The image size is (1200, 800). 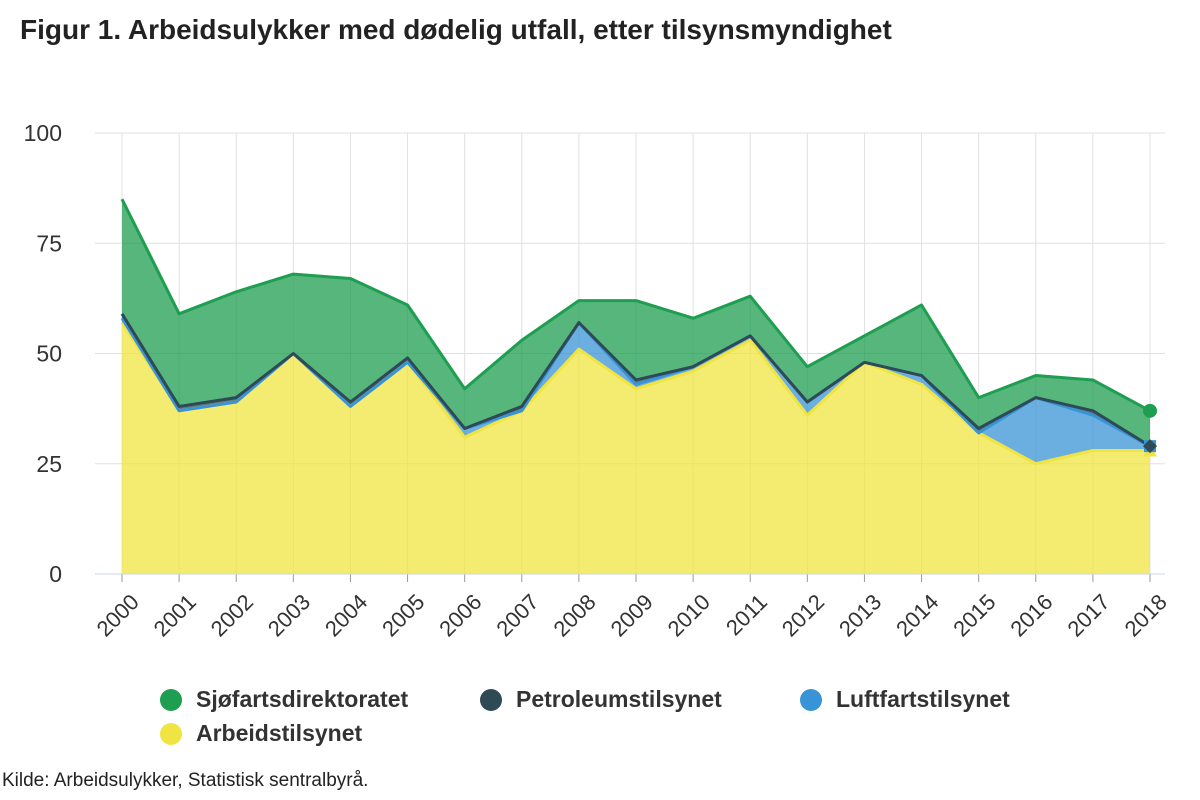 I want to click on x-tick-label: 2015, so click(x=974, y=615).